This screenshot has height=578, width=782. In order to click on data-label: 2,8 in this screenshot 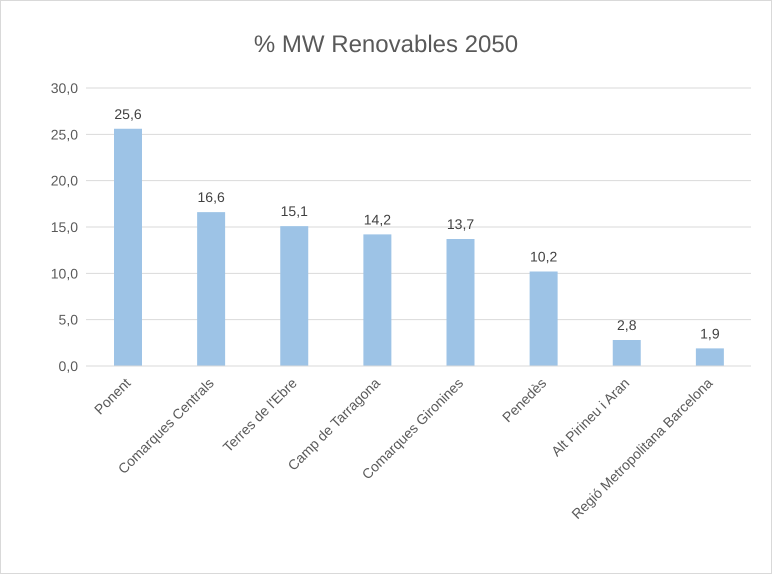, I will do `click(627, 325)`.